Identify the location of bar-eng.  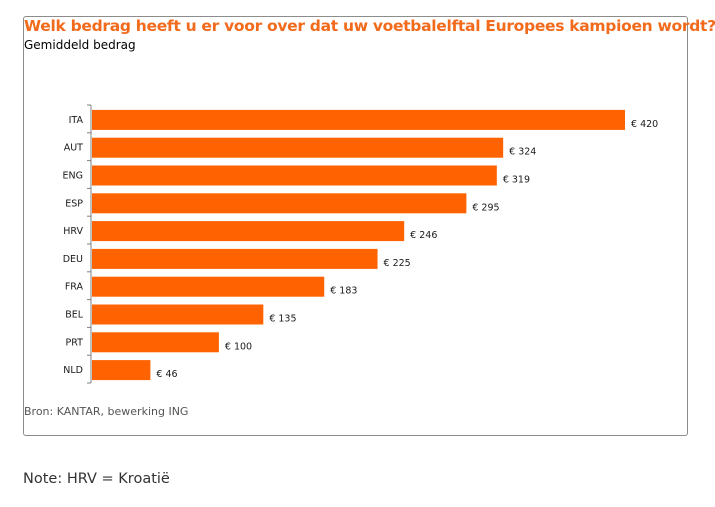
(294, 175).